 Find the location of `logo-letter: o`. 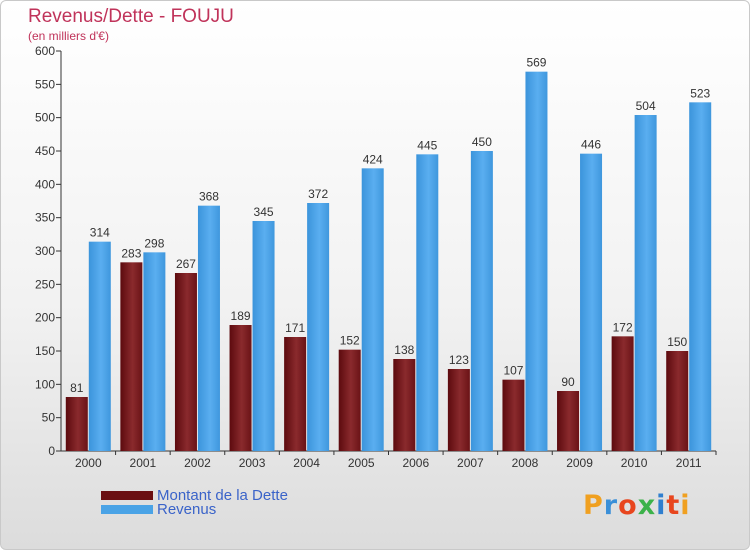

logo-letter: o is located at coordinates (628, 505).